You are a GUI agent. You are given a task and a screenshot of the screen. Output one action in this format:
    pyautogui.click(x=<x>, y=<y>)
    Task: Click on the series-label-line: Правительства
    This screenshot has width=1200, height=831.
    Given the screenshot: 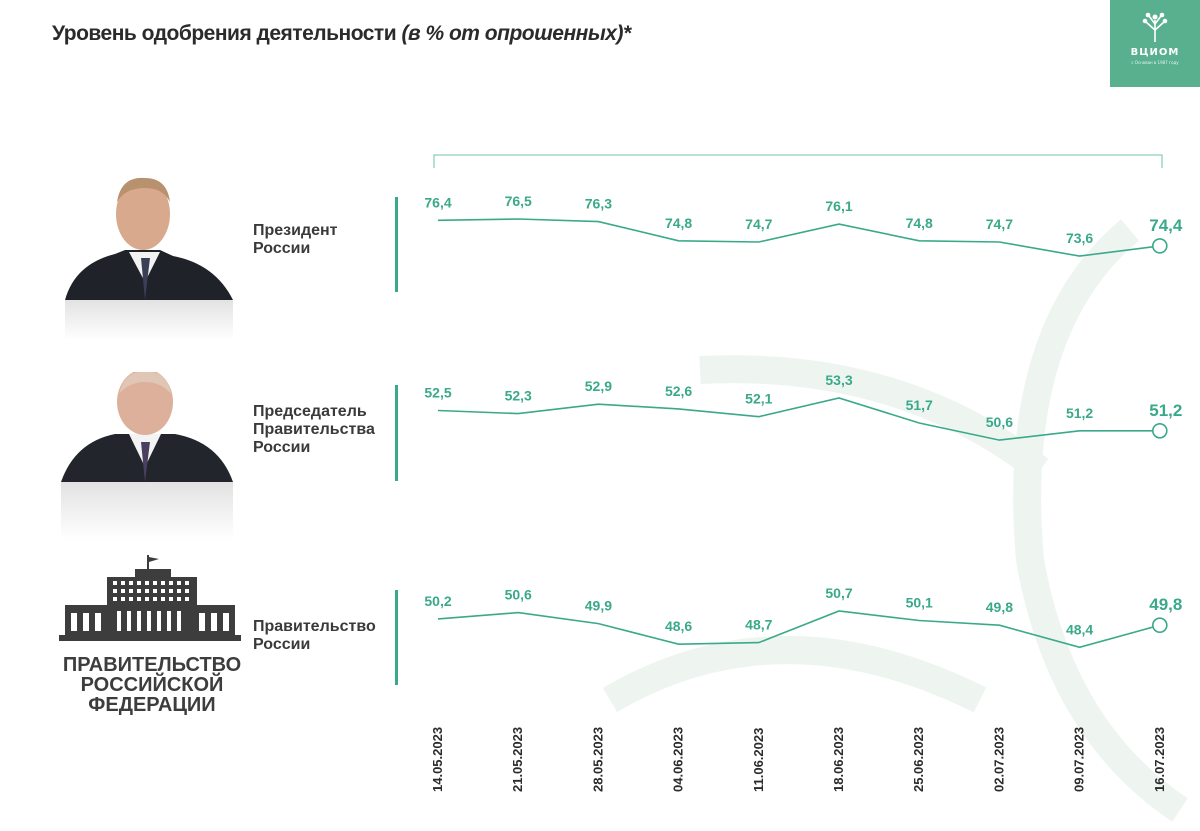 What is the action you would take?
    pyautogui.click(x=314, y=429)
    